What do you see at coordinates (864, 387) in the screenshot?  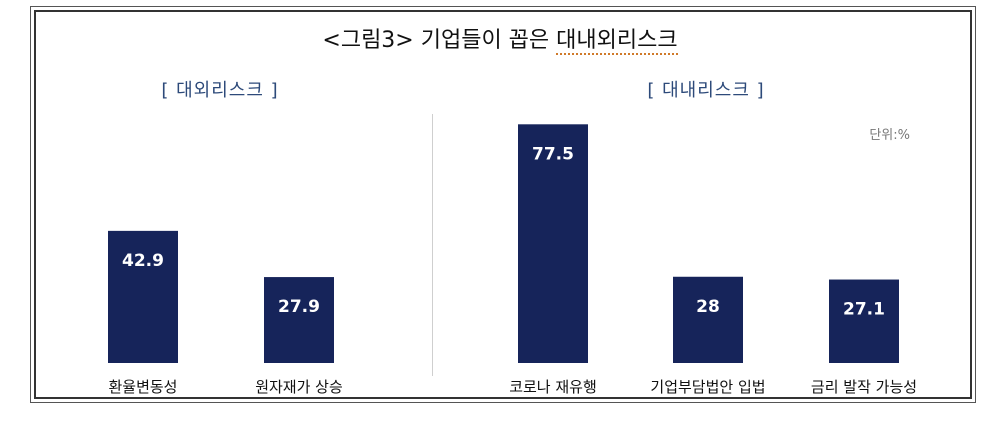 I see `category-label: 금리 발작 가능성` at bounding box center [864, 387].